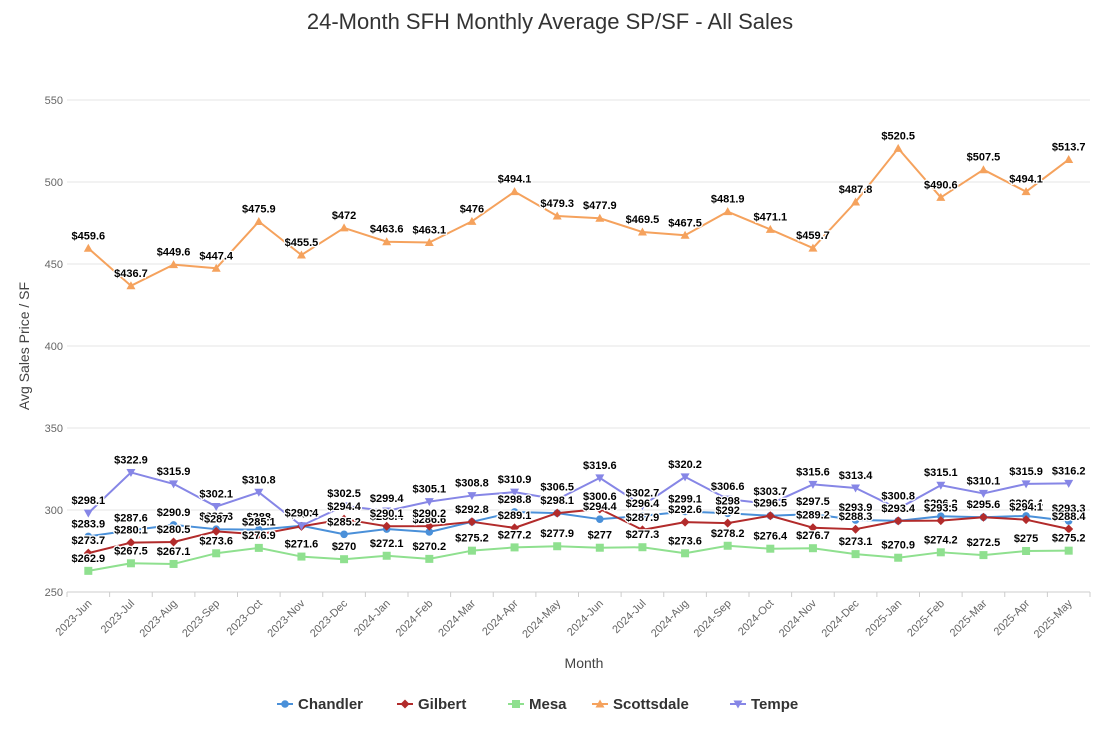 The image size is (1100, 738). What do you see at coordinates (643, 535) in the screenshot?
I see `mesa-data-label: $277.3` at bounding box center [643, 535].